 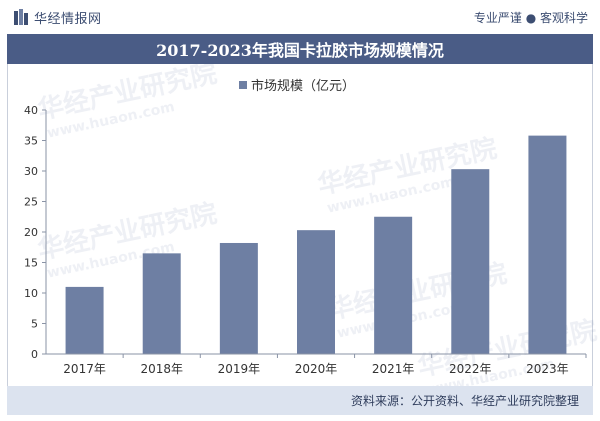 I want to click on legend: 市场规模（亿元）, so click(x=297, y=86).